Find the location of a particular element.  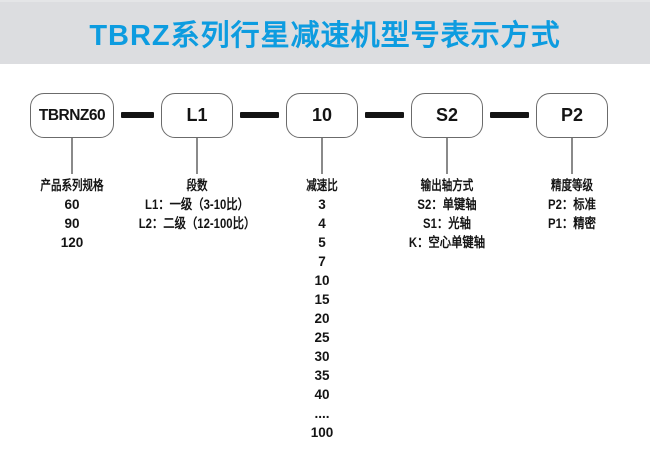

column-output-shaft: 输出轴方式 S2：单键轴 S1：光轴 K：空心单键轴 is located at coordinates (447, 214).